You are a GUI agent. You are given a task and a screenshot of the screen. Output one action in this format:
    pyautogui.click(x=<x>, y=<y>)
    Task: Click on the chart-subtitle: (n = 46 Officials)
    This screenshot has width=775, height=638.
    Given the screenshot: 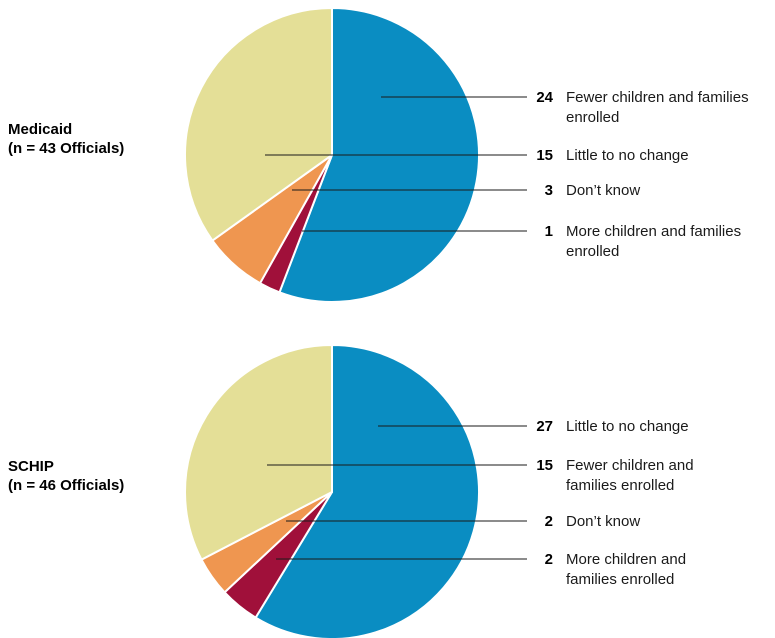 What is the action you would take?
    pyautogui.click(x=66, y=485)
    